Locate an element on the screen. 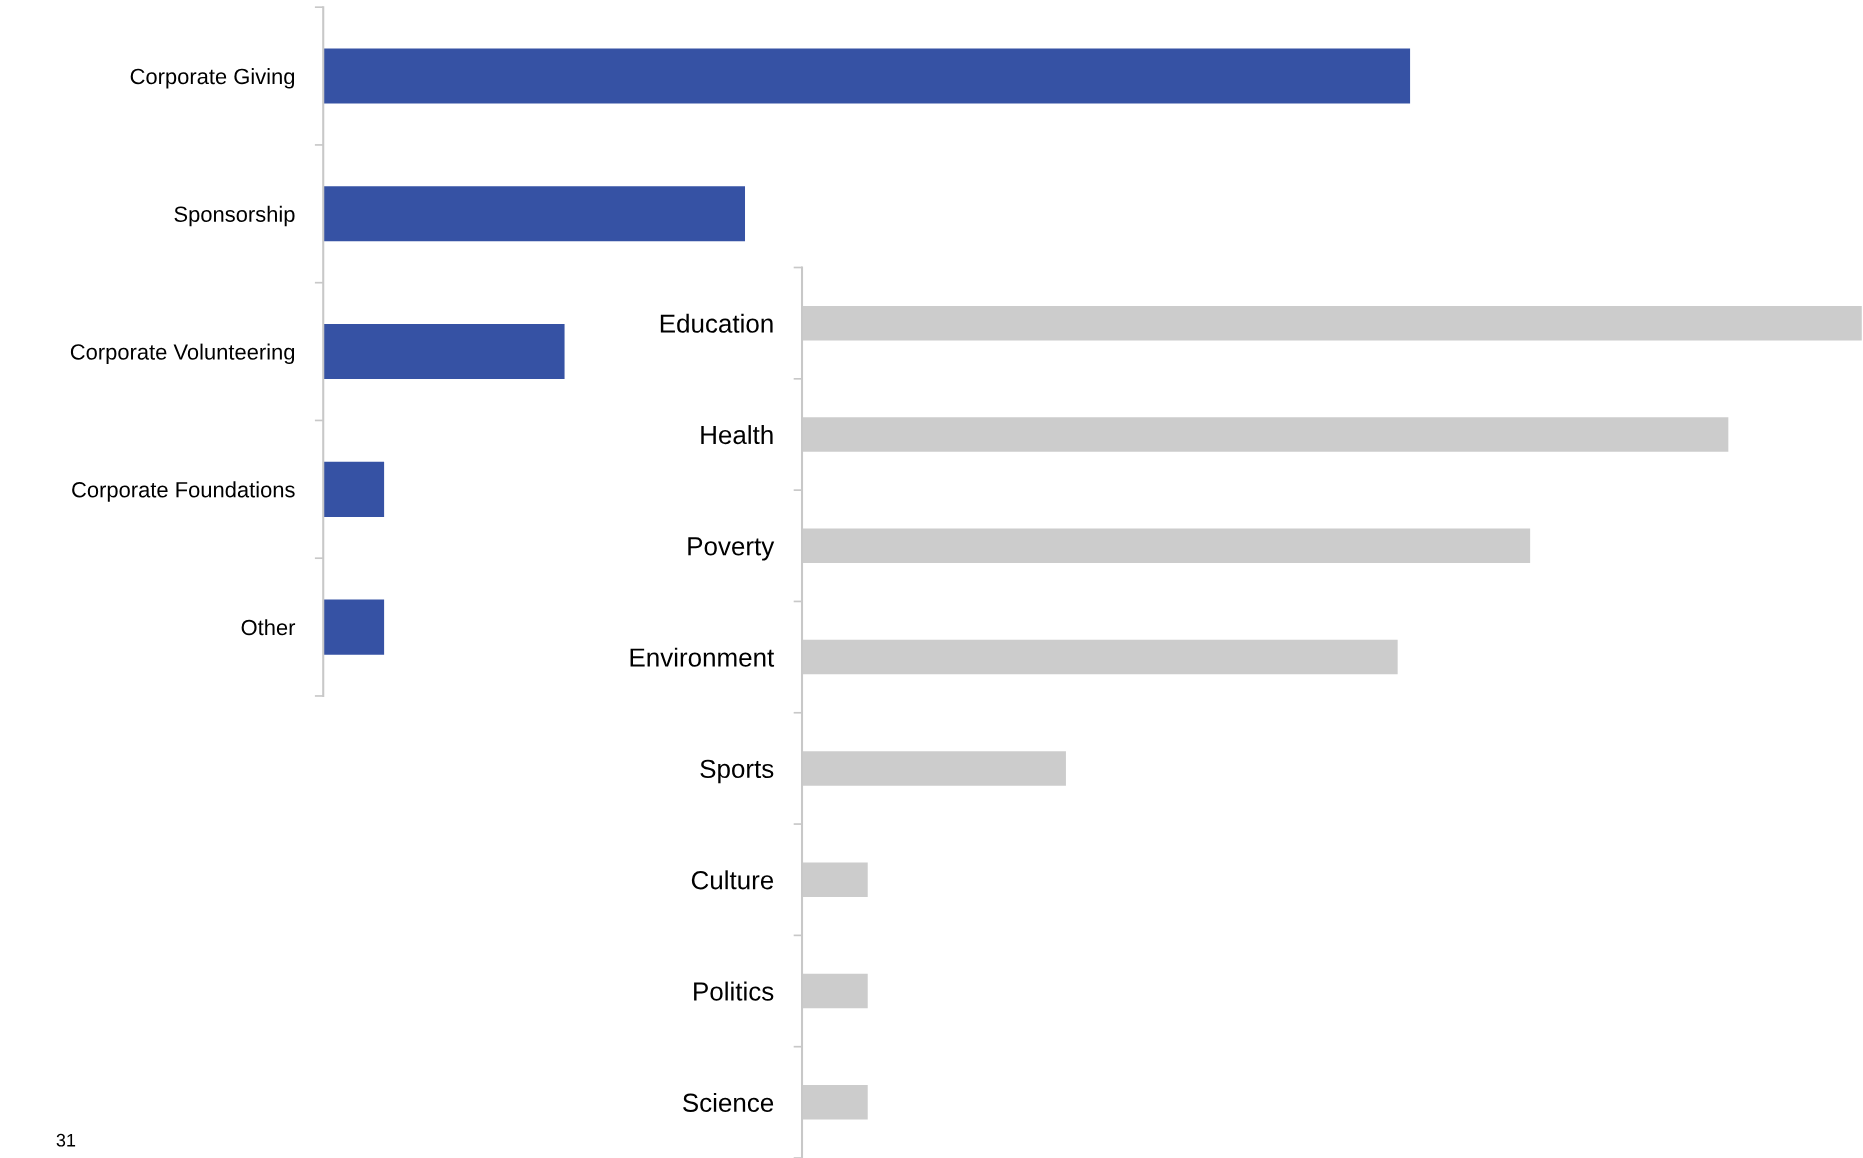 This screenshot has width=1863, height=1158. y-tick-label: Health is located at coordinates (737, 435).